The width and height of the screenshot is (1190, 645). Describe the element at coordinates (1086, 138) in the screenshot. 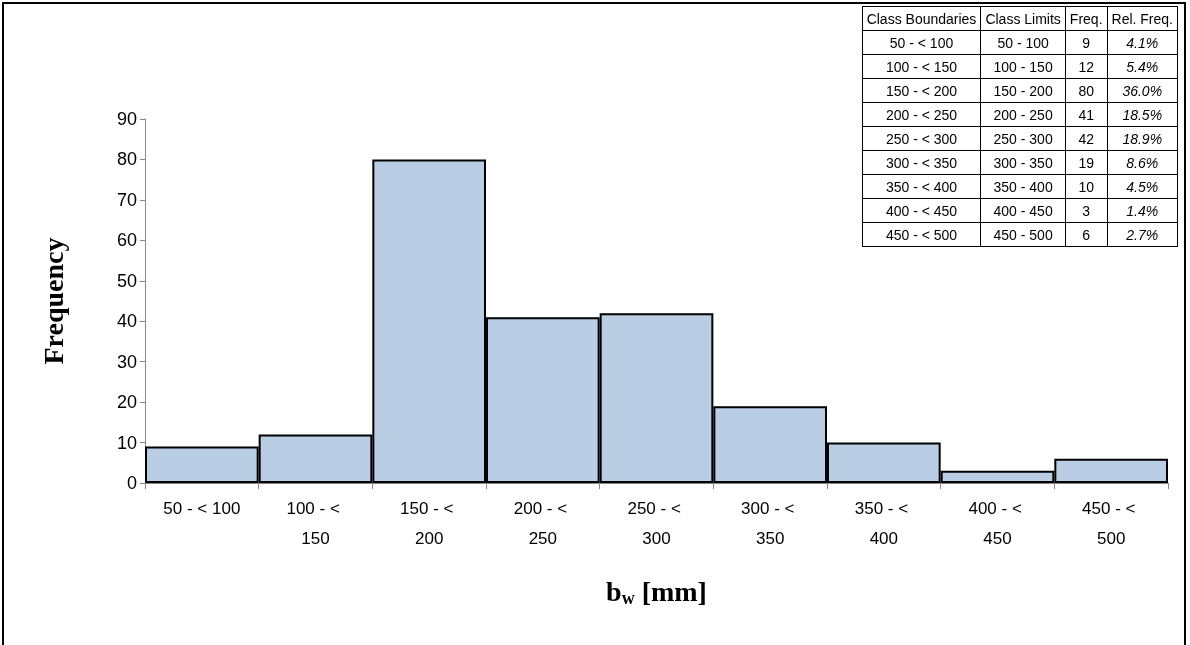

I see `annotation: 42` at that location.